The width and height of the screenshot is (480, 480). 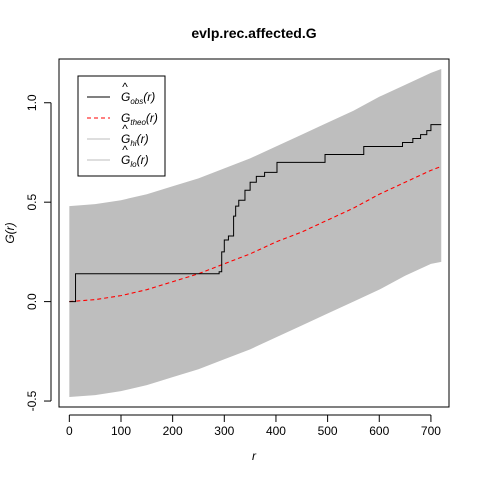 I want to click on x-tick-label: 400, so click(x=276, y=431).